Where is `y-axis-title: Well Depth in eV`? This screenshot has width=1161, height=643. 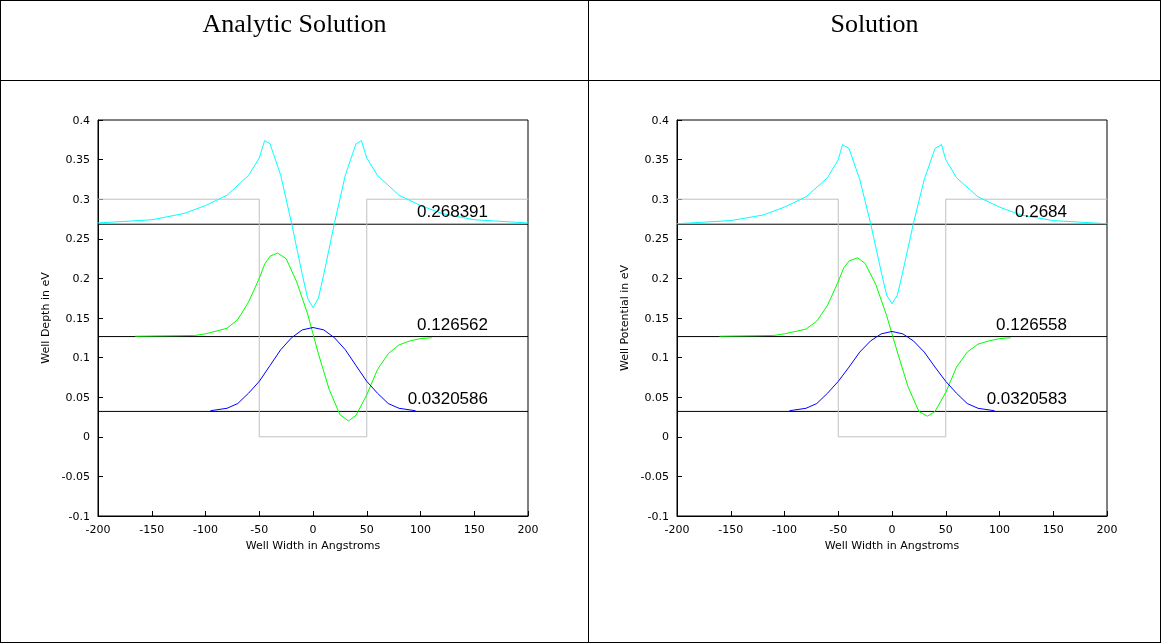
y-axis-title: Well Depth in eV is located at coordinates (45, 317).